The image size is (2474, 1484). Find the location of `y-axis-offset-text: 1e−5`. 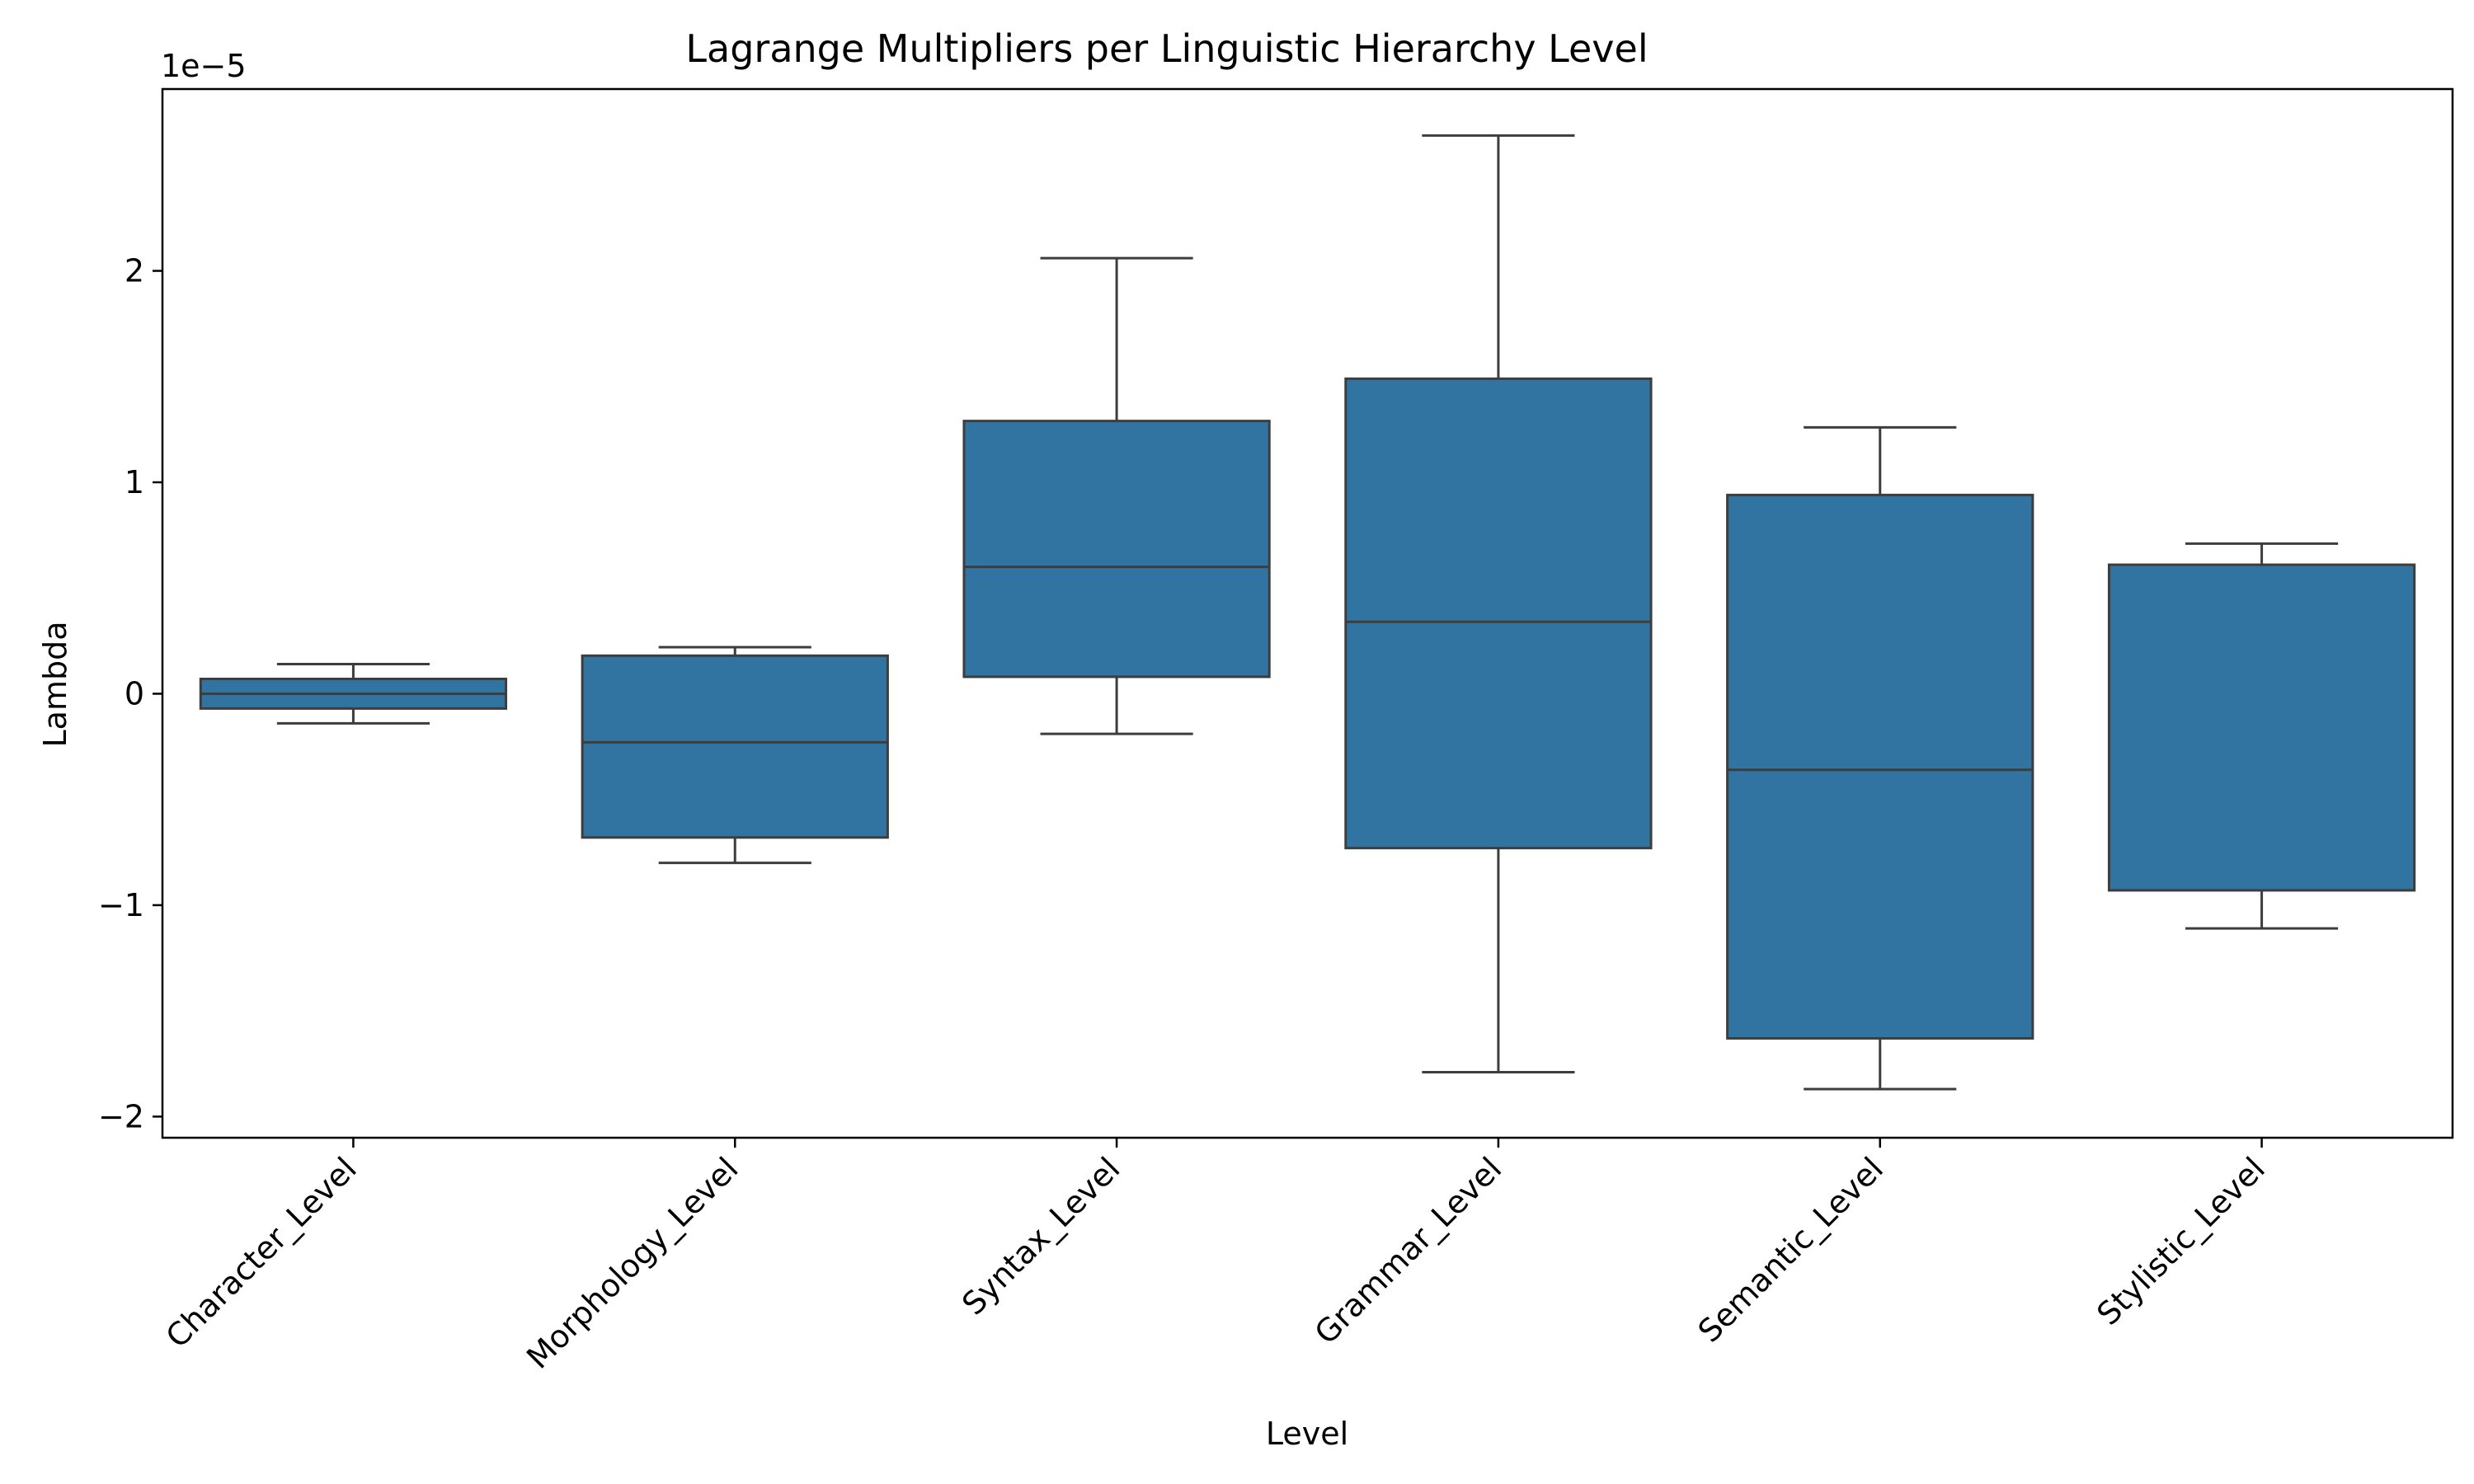

y-axis-offset-text: 1e−5 is located at coordinates (204, 66).